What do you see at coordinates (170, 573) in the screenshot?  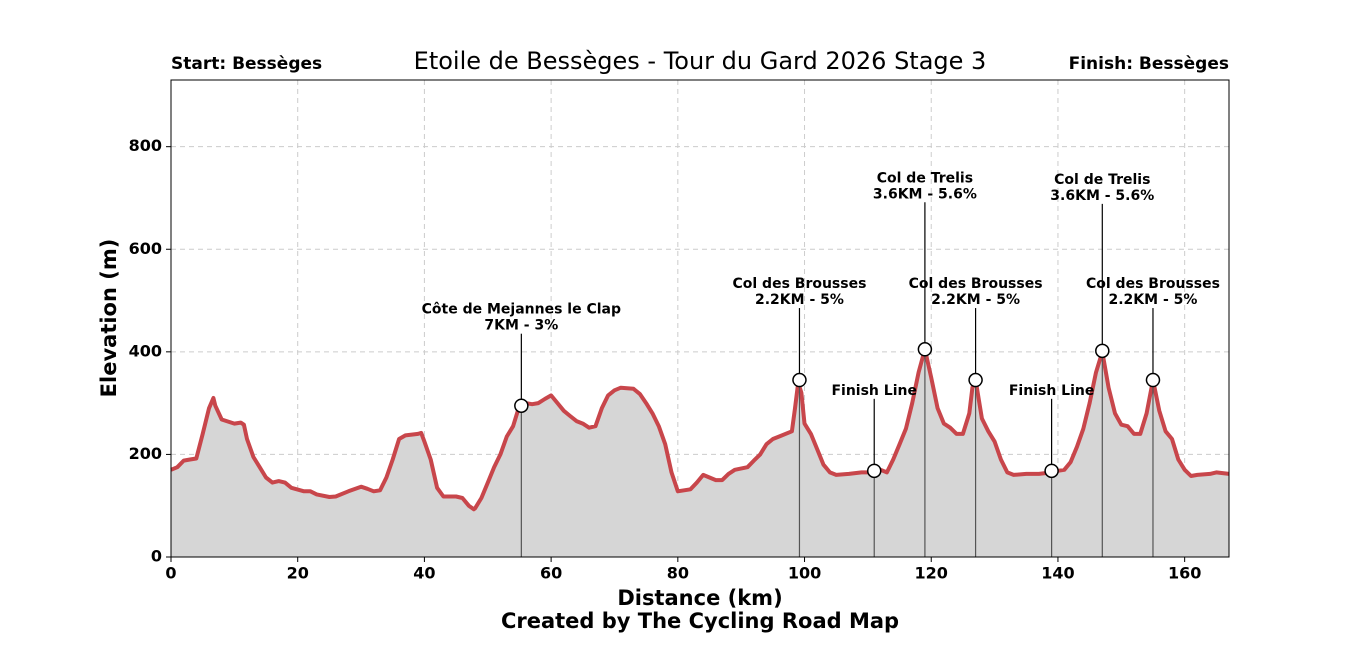 I see `x-tick-label: 0` at bounding box center [170, 573].